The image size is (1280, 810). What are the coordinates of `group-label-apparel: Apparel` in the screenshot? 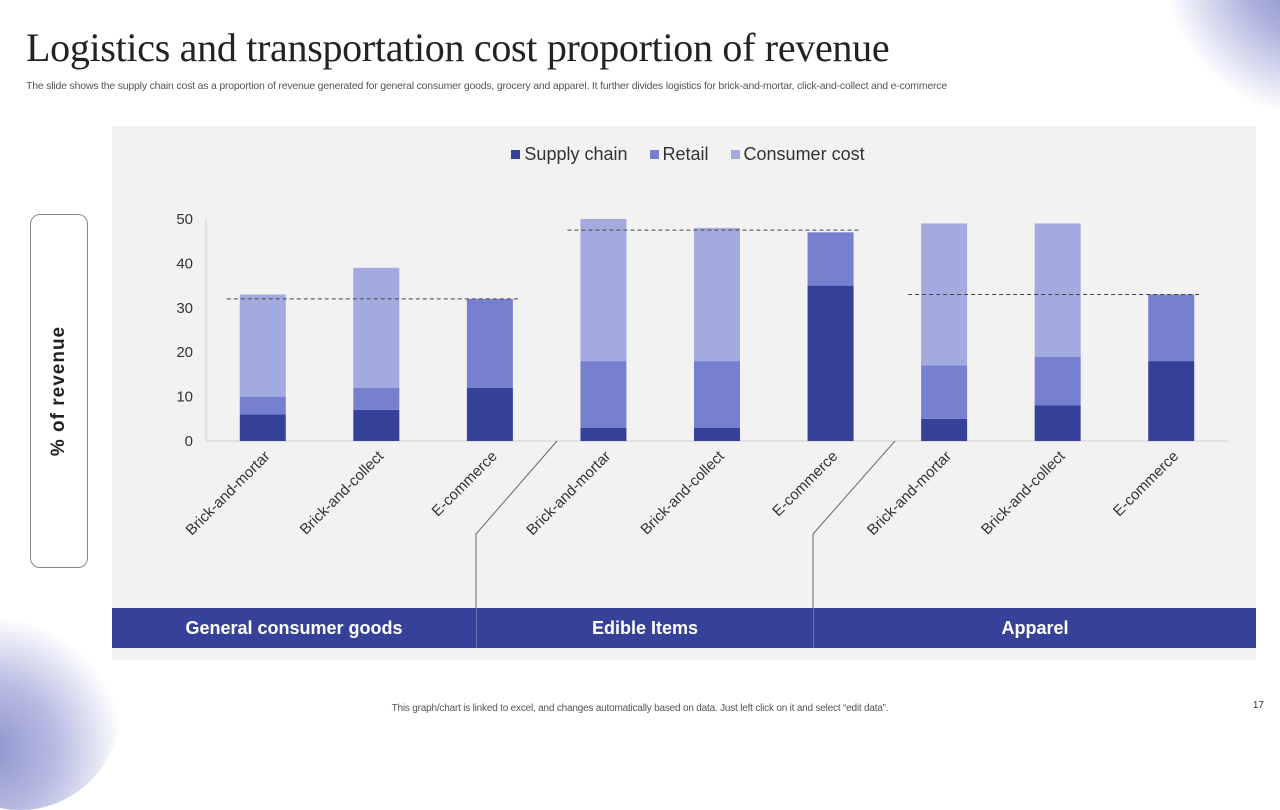 It's located at (1034, 628).